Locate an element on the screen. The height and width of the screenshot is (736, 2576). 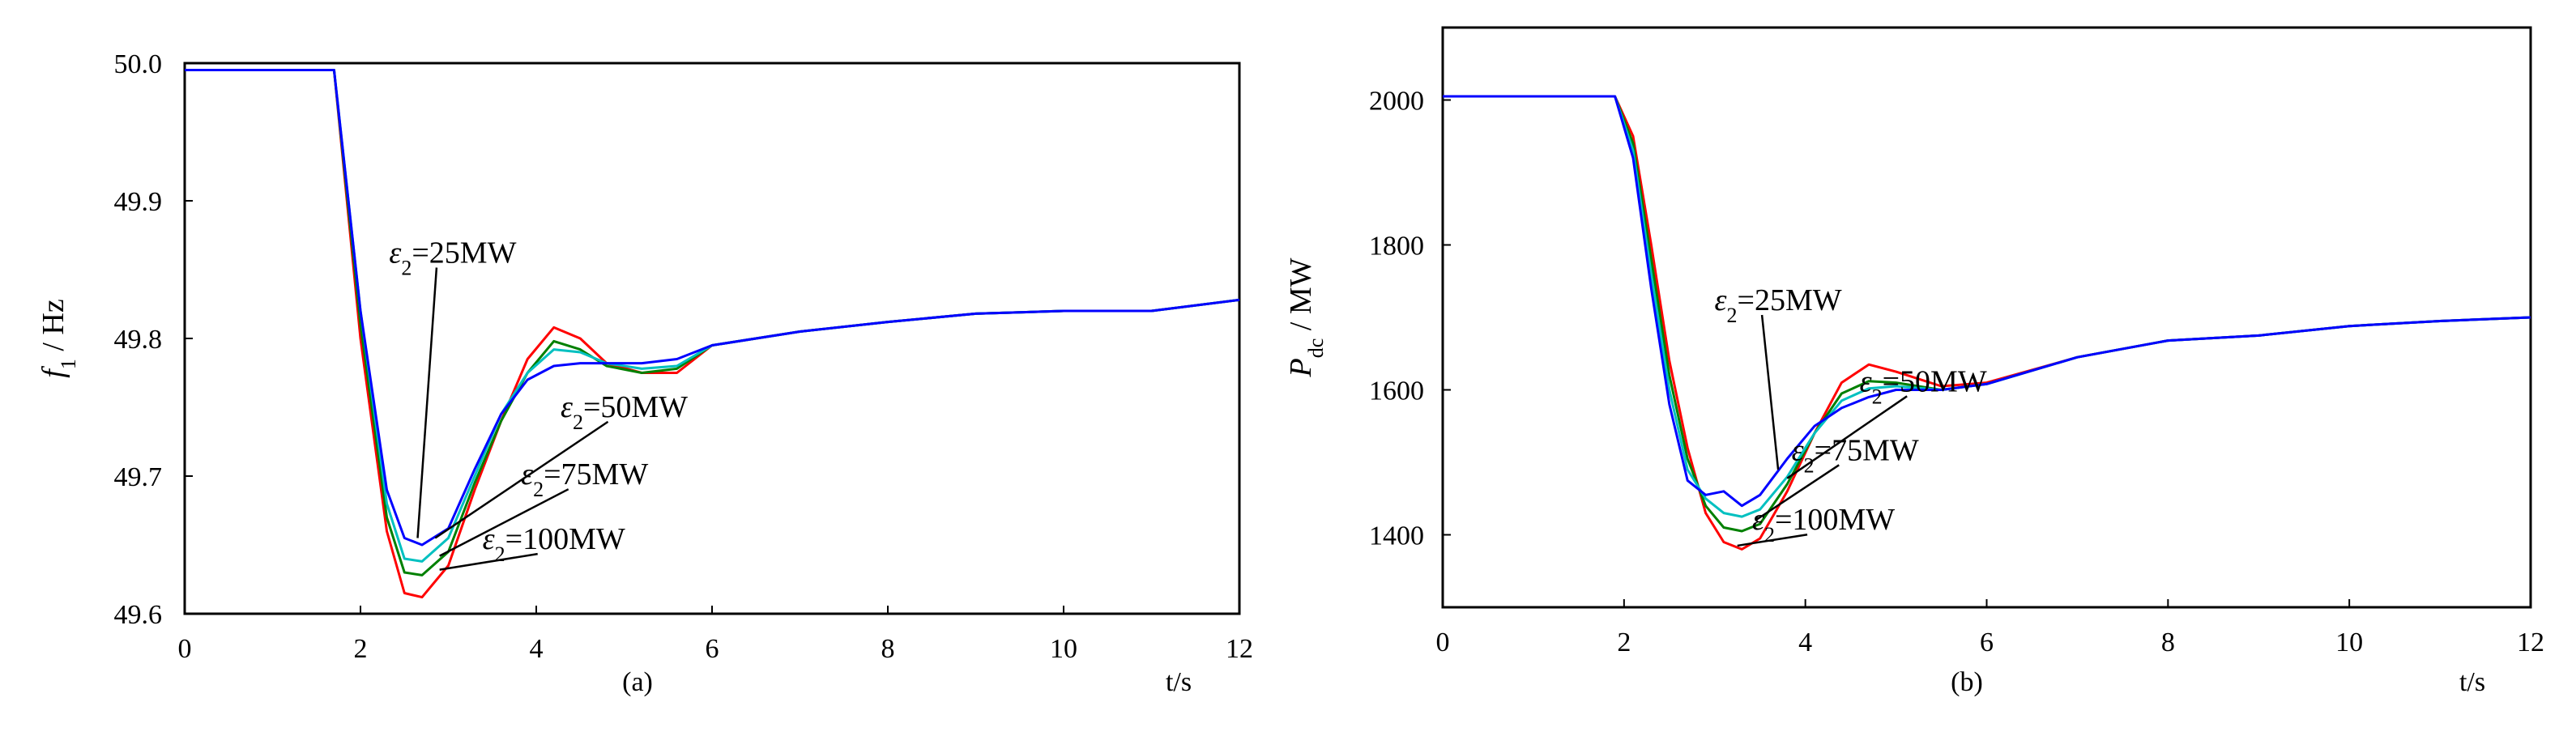
y-axis-label-sub-b: dc is located at coordinates (1316, 348).